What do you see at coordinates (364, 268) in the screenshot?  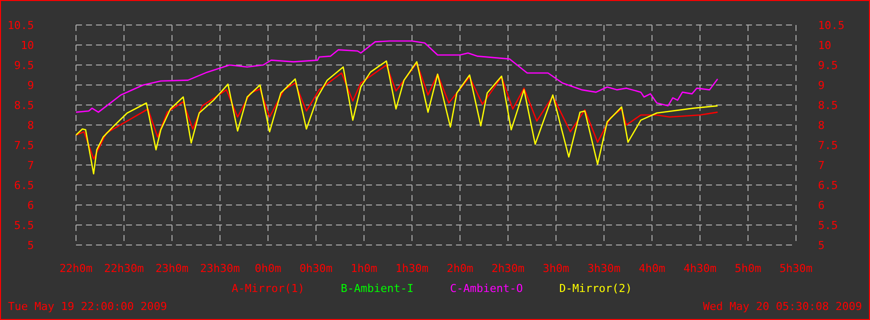 I see `x-tick-label: 1h0m` at bounding box center [364, 268].